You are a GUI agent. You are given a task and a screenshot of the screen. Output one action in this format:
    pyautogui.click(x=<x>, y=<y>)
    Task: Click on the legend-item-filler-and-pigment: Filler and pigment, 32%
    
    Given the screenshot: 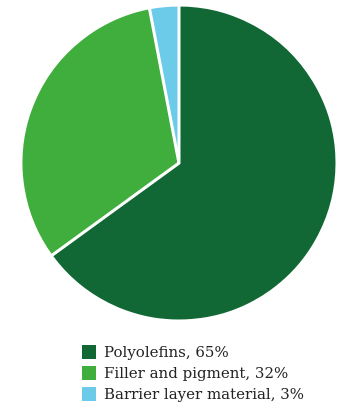 What is the action you would take?
    pyautogui.click(x=193, y=372)
    